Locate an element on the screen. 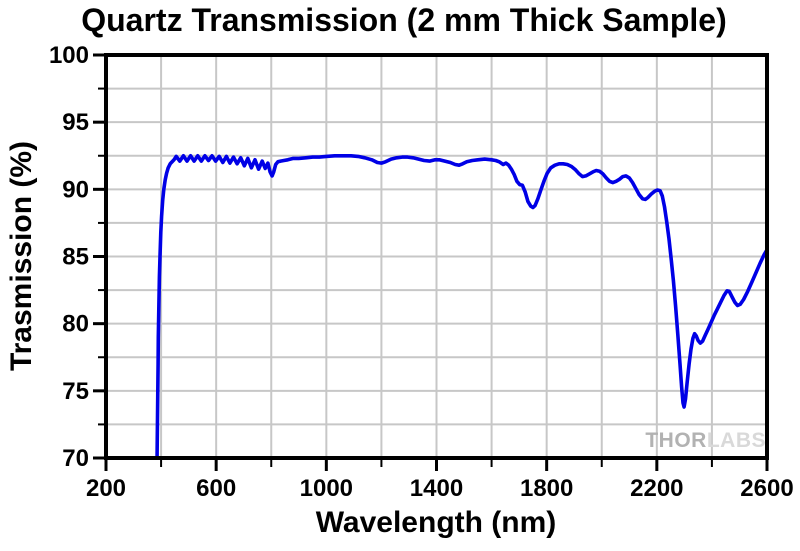 The image size is (800, 551). x-tick-label: 200 is located at coordinates (106, 488).